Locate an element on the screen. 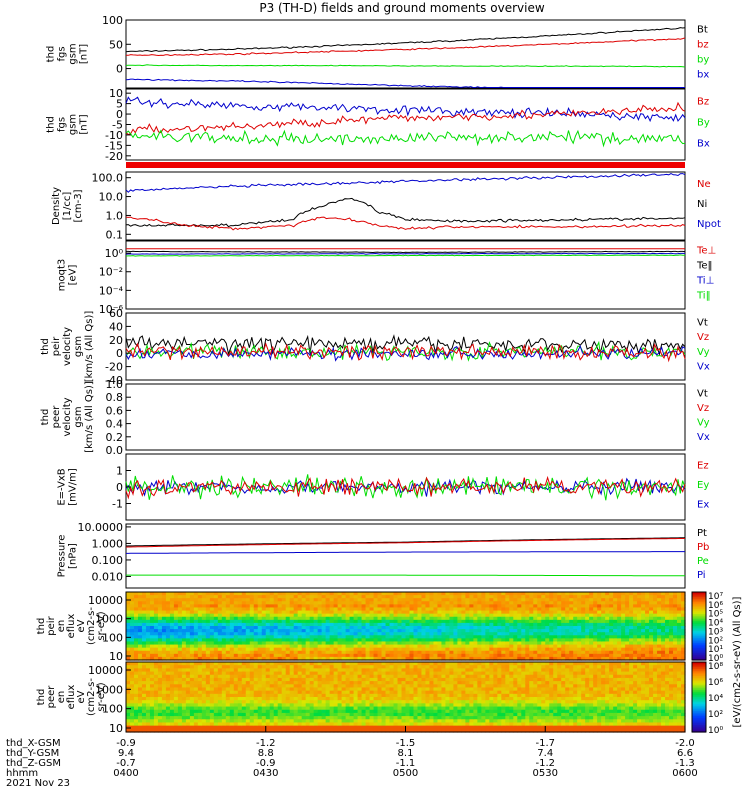  colorbar-tick-label: 10⁰ is located at coordinates (715, 659).